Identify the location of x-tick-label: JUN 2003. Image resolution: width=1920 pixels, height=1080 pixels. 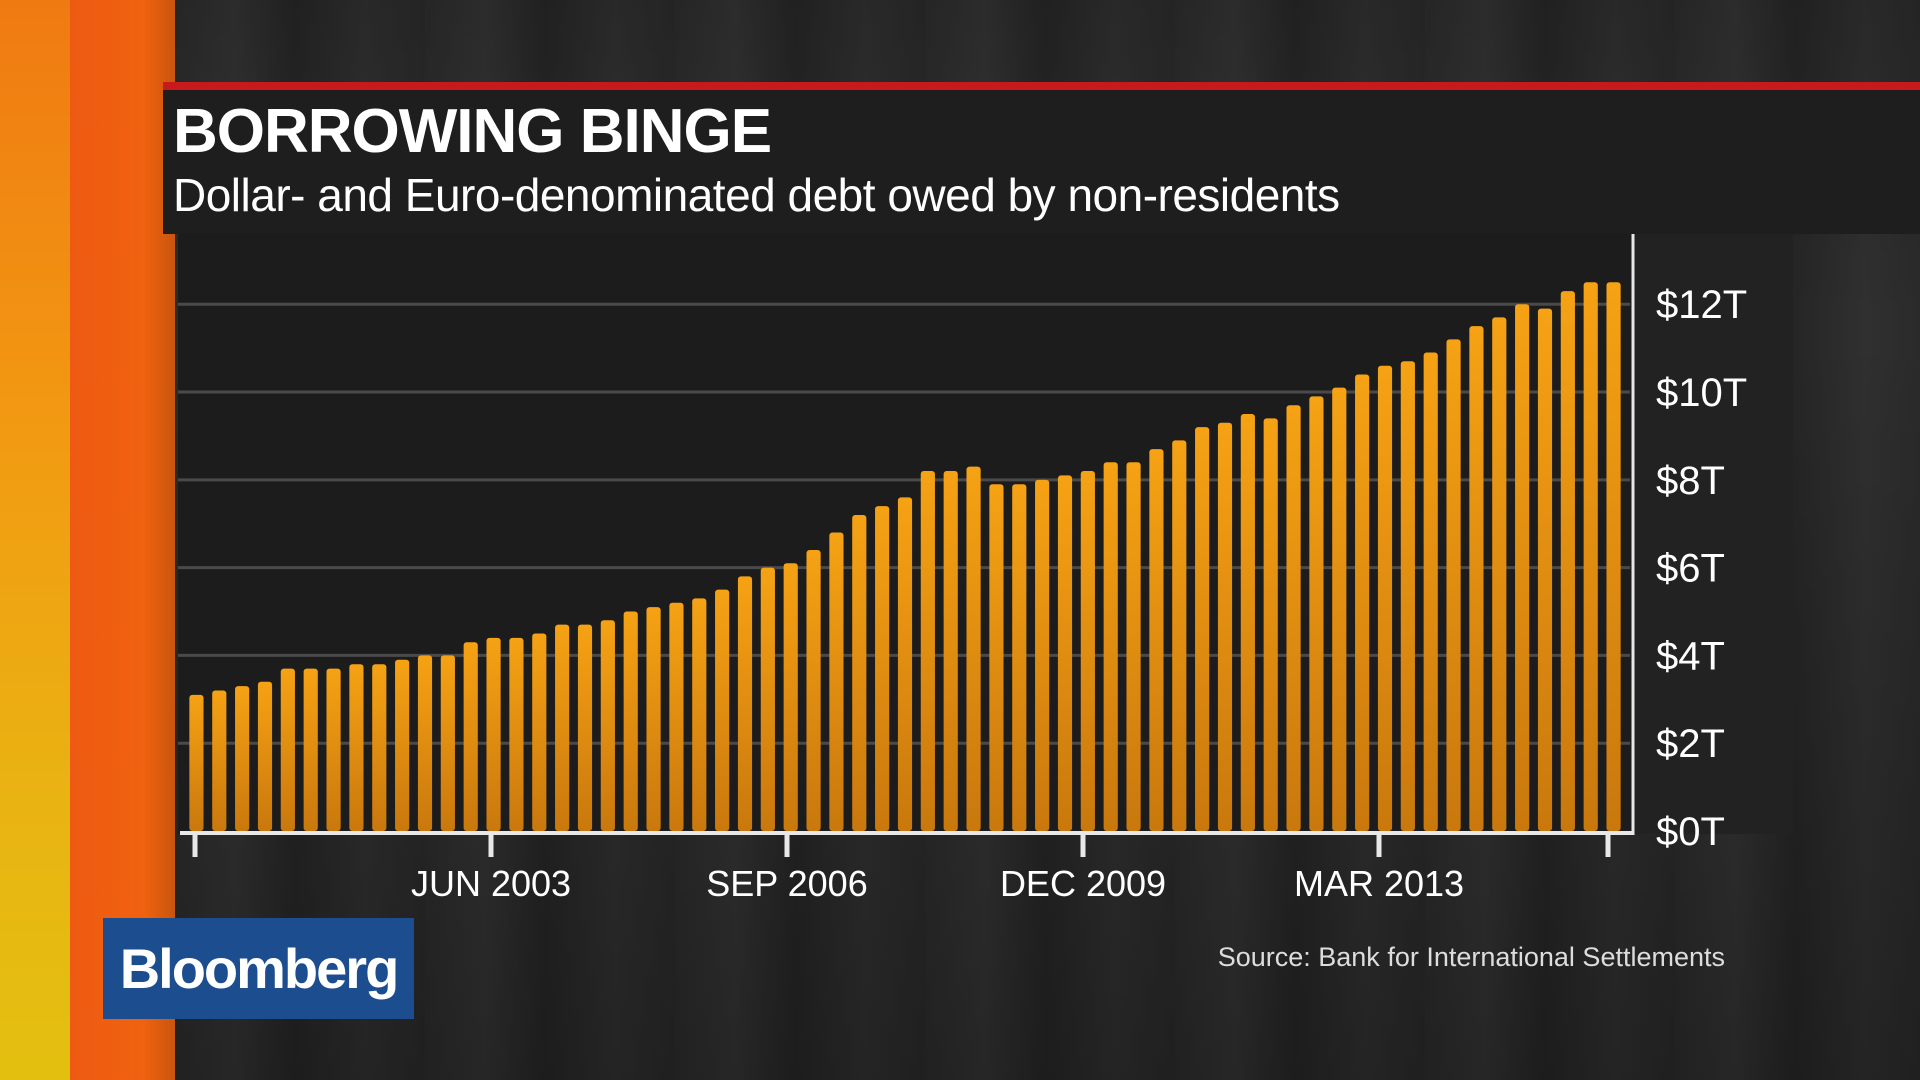
(491, 883).